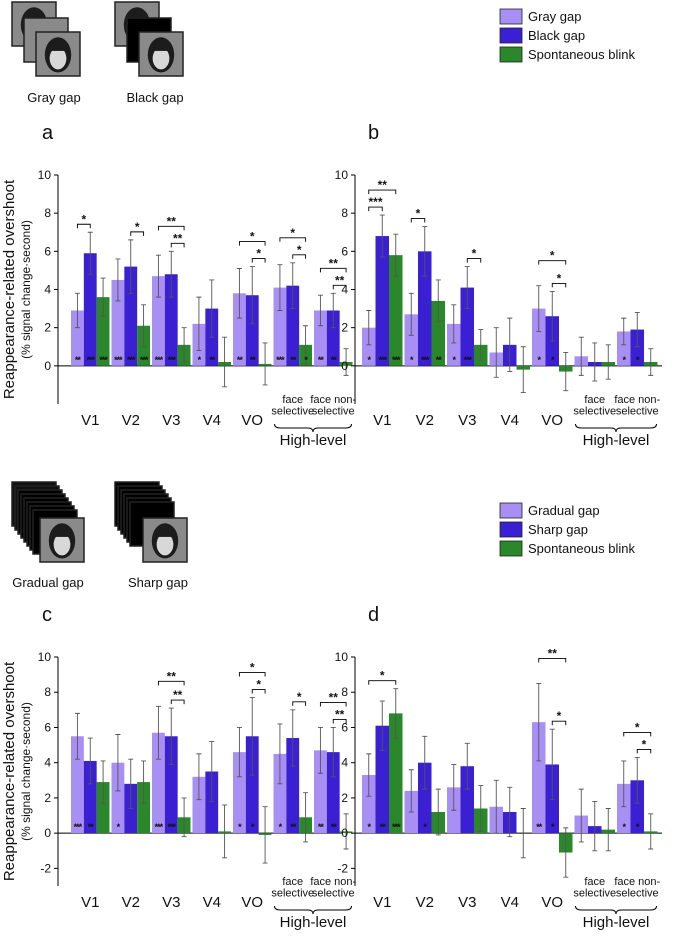  What do you see at coordinates (131, 902) in the screenshot?
I see `x-tick-label: V2` at bounding box center [131, 902].